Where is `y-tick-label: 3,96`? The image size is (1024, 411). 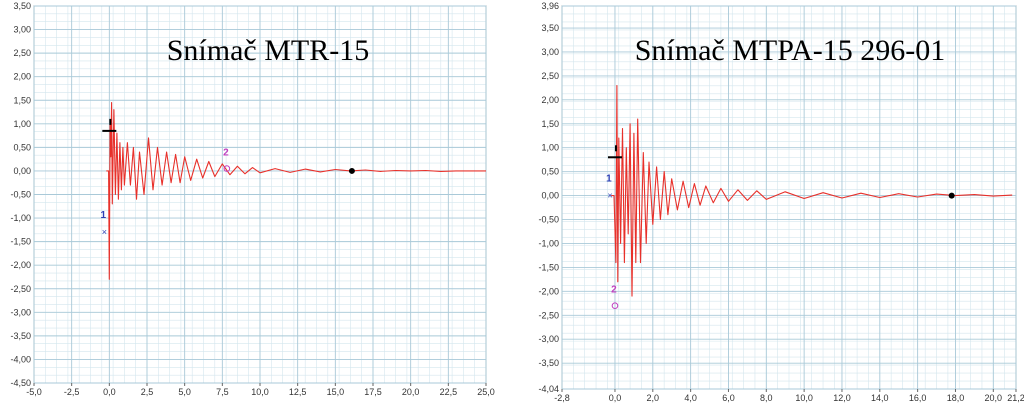 y-tick-label: 3,96 is located at coordinates (550, 6).